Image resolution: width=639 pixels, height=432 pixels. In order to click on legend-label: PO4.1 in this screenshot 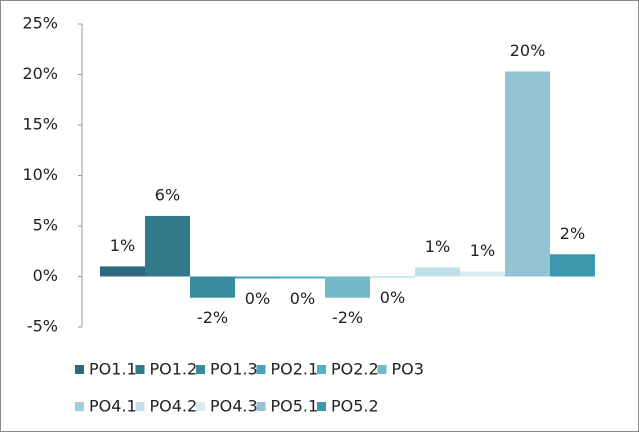, I will do `click(113, 406)`.